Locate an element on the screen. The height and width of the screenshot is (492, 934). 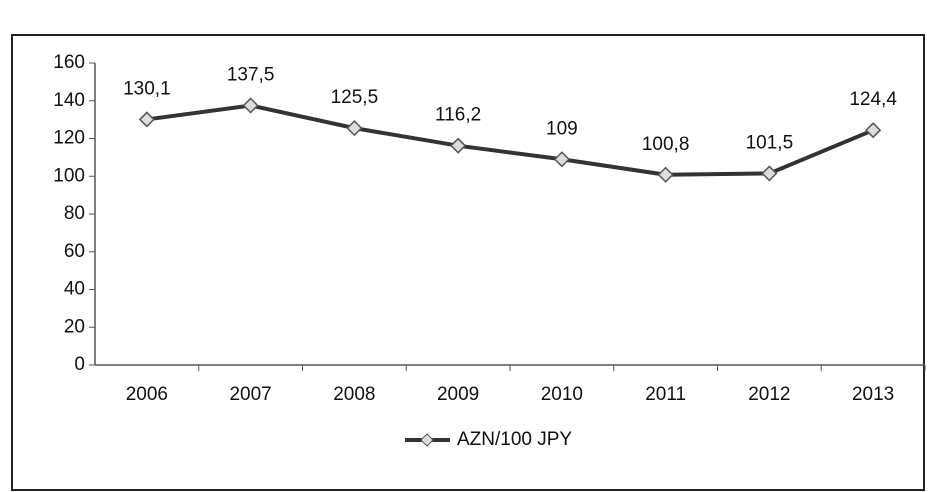
y-tick-label: 60 is located at coordinates (74, 251).